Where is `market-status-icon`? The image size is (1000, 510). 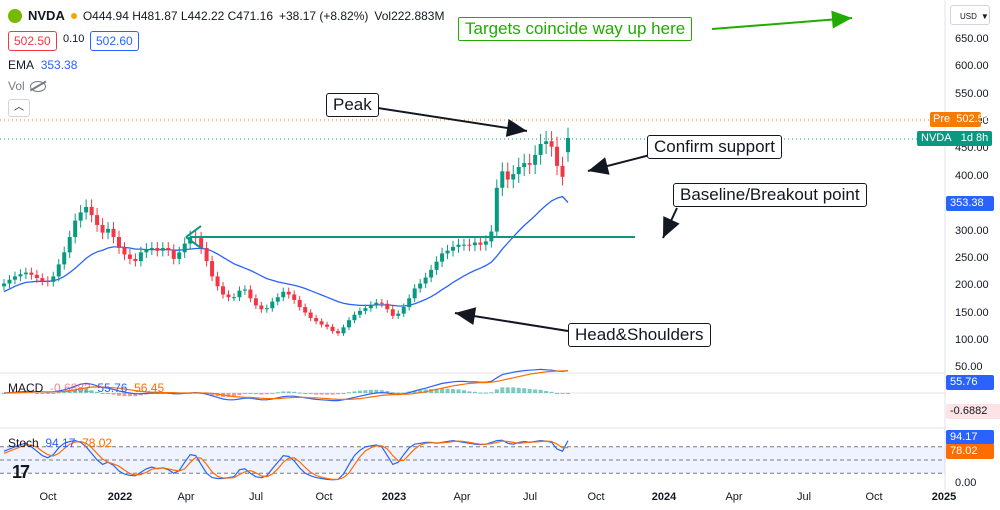 market-status-icon is located at coordinates (73, 15).